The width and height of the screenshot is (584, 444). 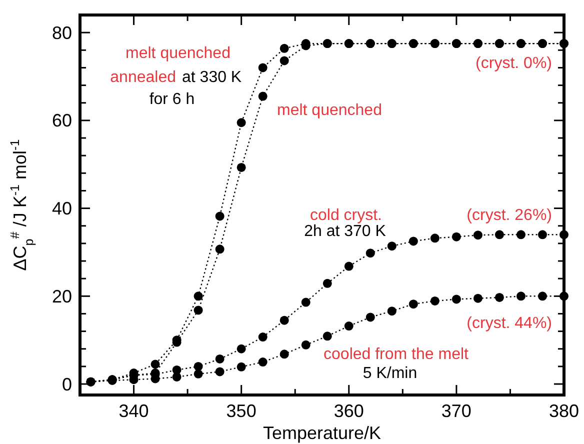 What do you see at coordinates (514, 63) in the screenshot?
I see `annotation: (cryst. 0%)` at bounding box center [514, 63].